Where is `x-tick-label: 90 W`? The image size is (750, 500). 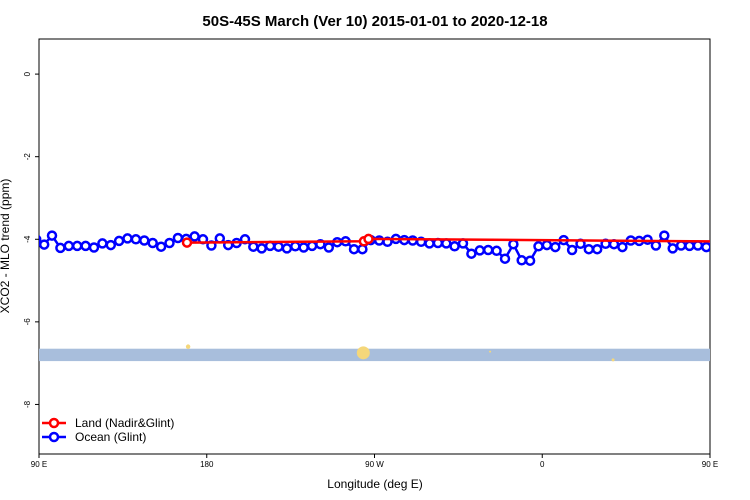
x-tick-label: 90 W is located at coordinates (374, 464).